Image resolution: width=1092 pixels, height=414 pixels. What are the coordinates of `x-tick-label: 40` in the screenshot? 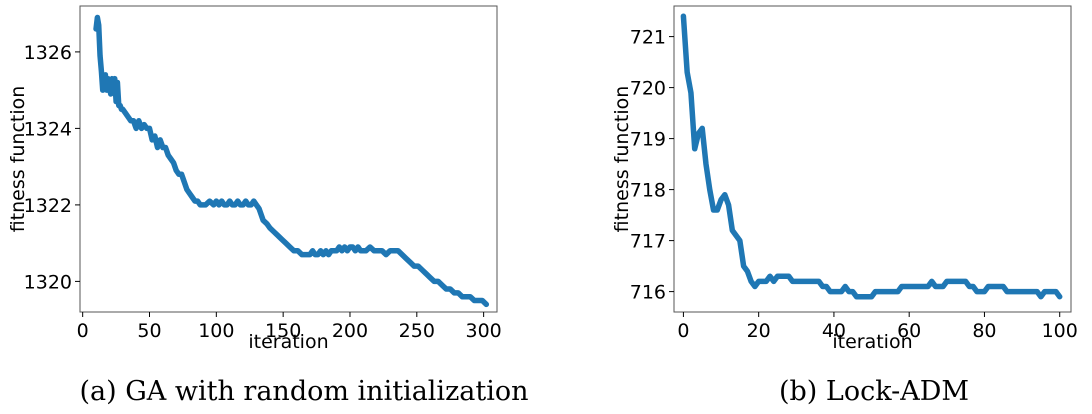 It's located at (834, 331).